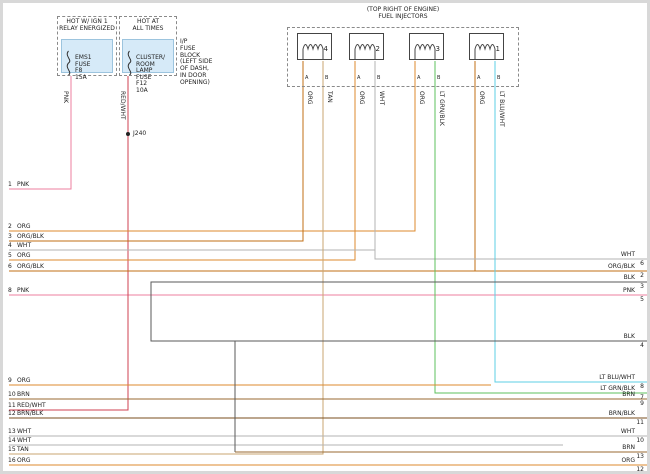 This screenshot has height=474, width=650. I want to click on injector-number: 3, so click(438, 49).